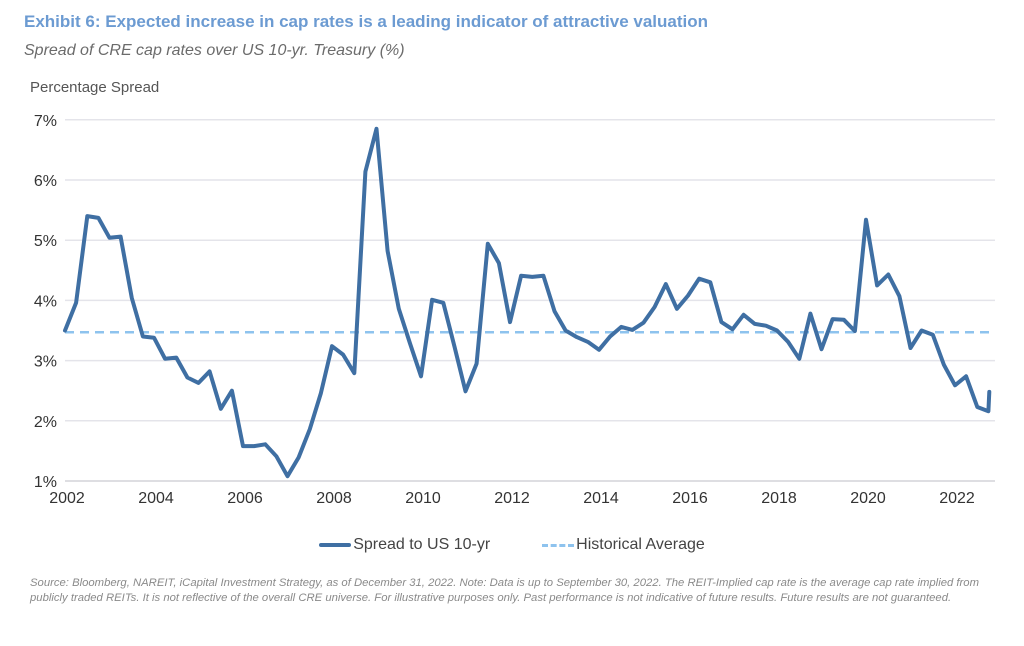 The height and width of the screenshot is (646, 1024). Describe the element at coordinates (45, 181) in the screenshot. I see `y-tick-label: 6%` at that location.